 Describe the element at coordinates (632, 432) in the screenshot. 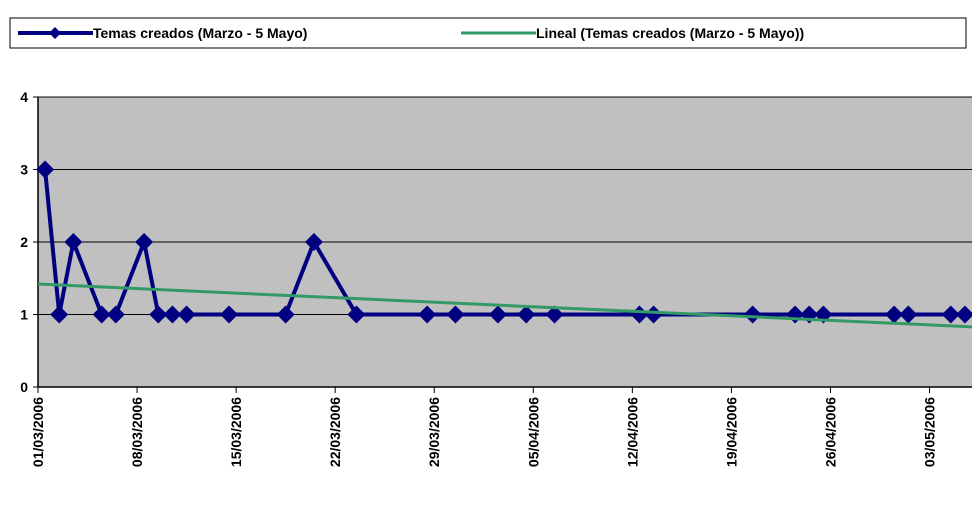

I see `x-tick-label: 12/04/2006` at that location.